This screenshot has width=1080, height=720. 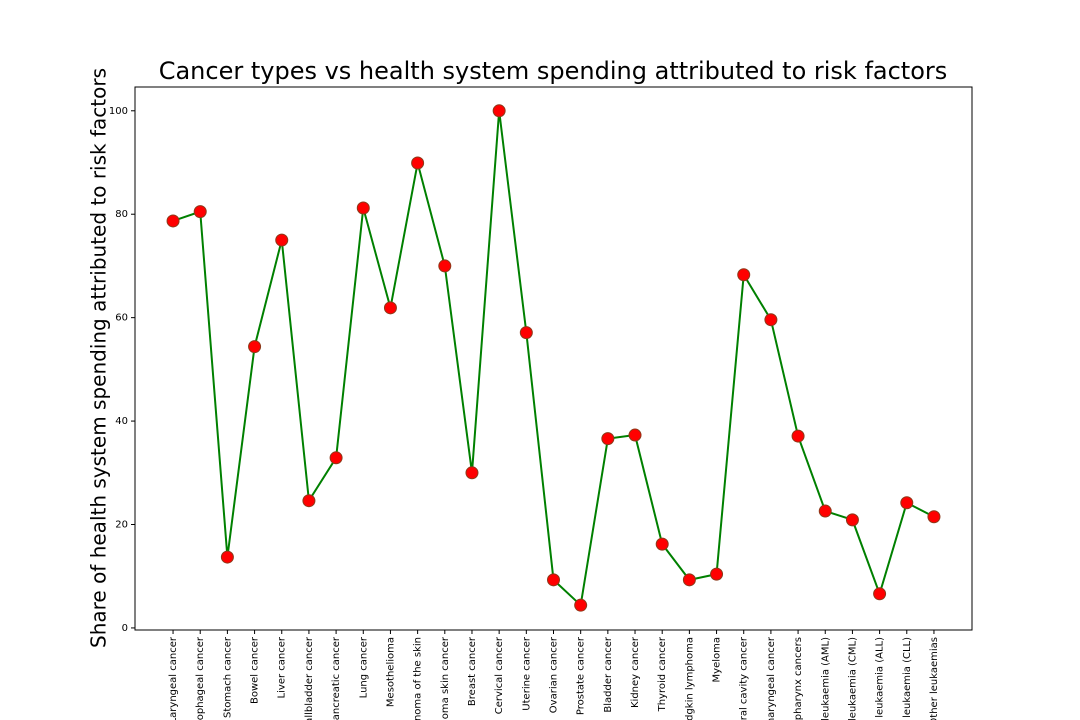 I want to click on x-tick-label: Breast cancer, so click(x=472, y=671).